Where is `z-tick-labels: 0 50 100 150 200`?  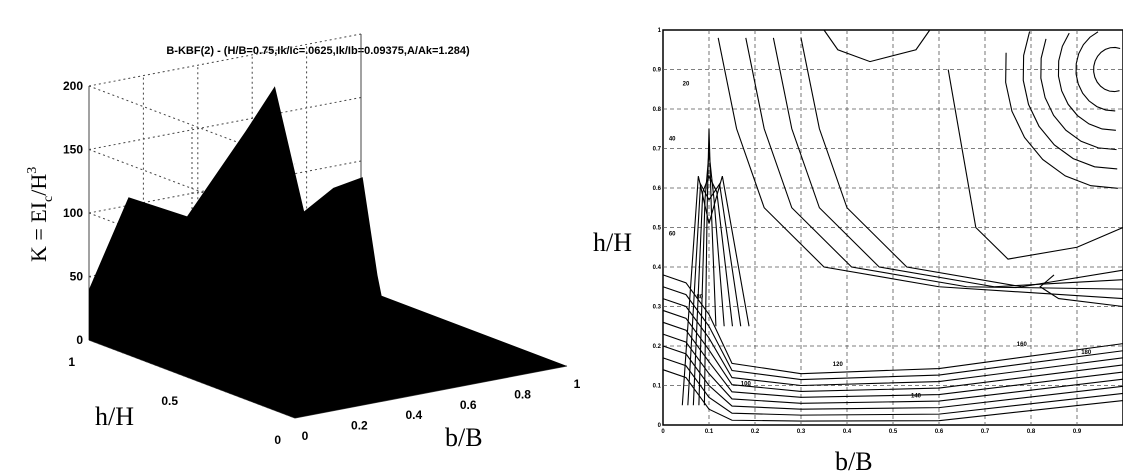 z-tick-labels: 0 50 100 150 200 is located at coordinates (73, 213).